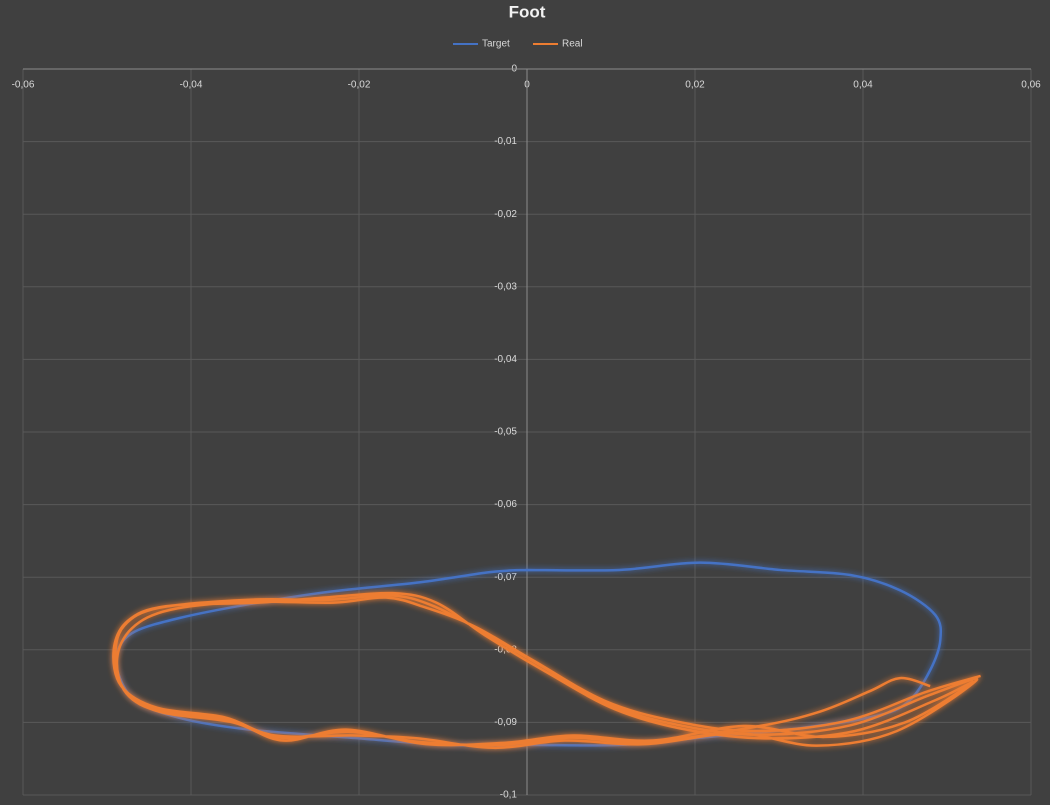 This screenshot has height=805, width=1050. I want to click on x-tick-label: 0,02, so click(695, 85).